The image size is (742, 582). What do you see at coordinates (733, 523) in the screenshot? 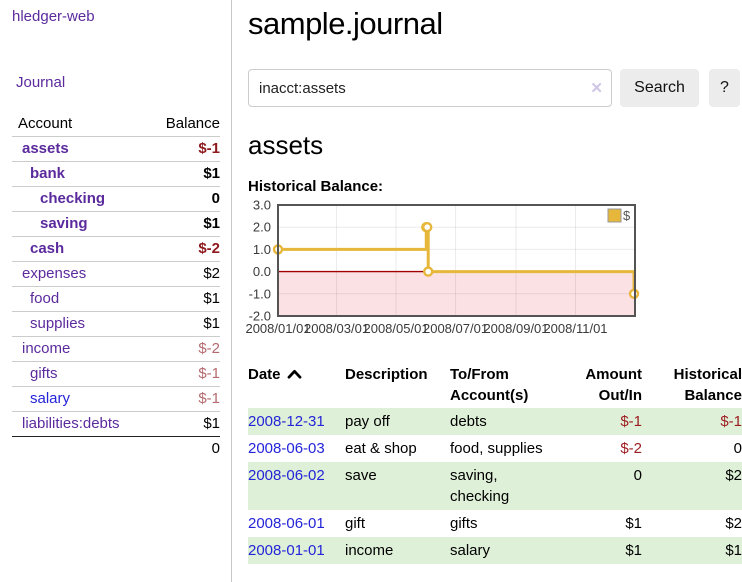
I see `num balance-cell: $2` at bounding box center [733, 523].